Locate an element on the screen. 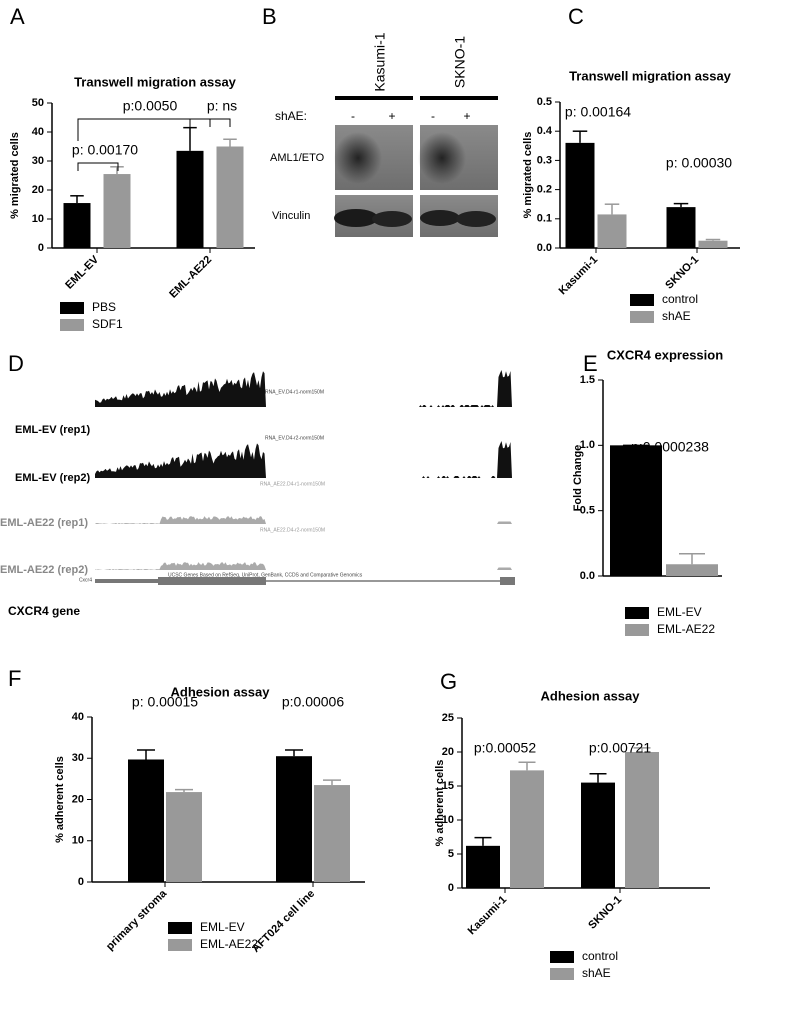 The image size is (787, 1012). annotation: p:0.00006 is located at coordinates (313, 702).